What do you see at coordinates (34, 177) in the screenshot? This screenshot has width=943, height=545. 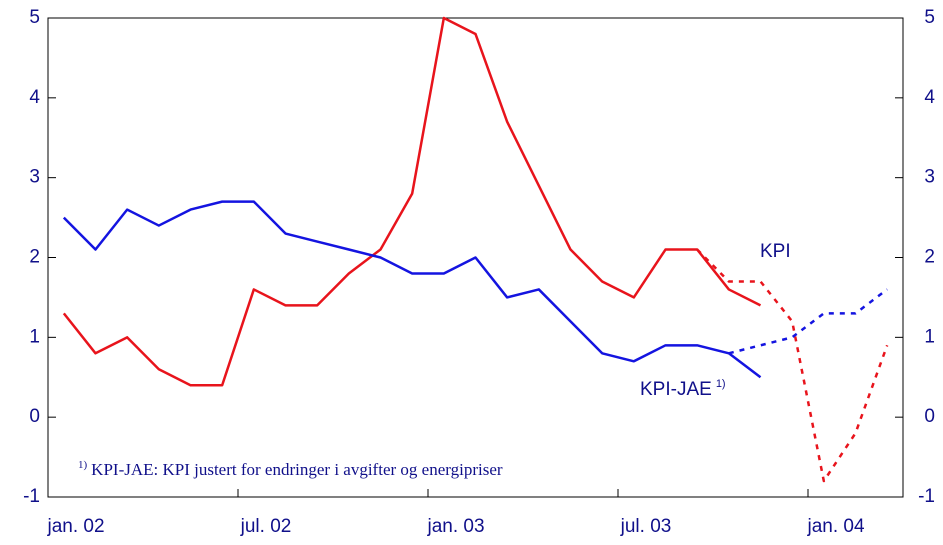 I see `y-tick-label: 3` at bounding box center [34, 177].